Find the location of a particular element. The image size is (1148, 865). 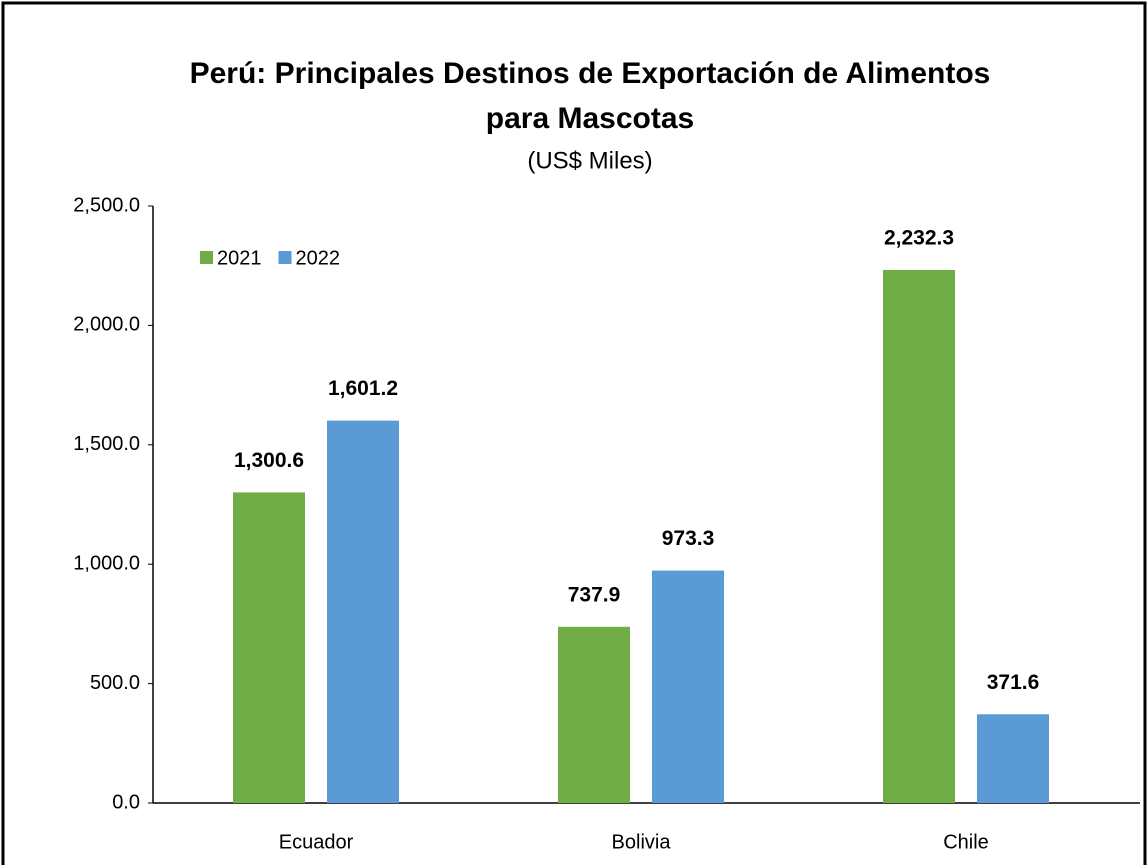

value-label: 371.6 is located at coordinates (1013, 682).